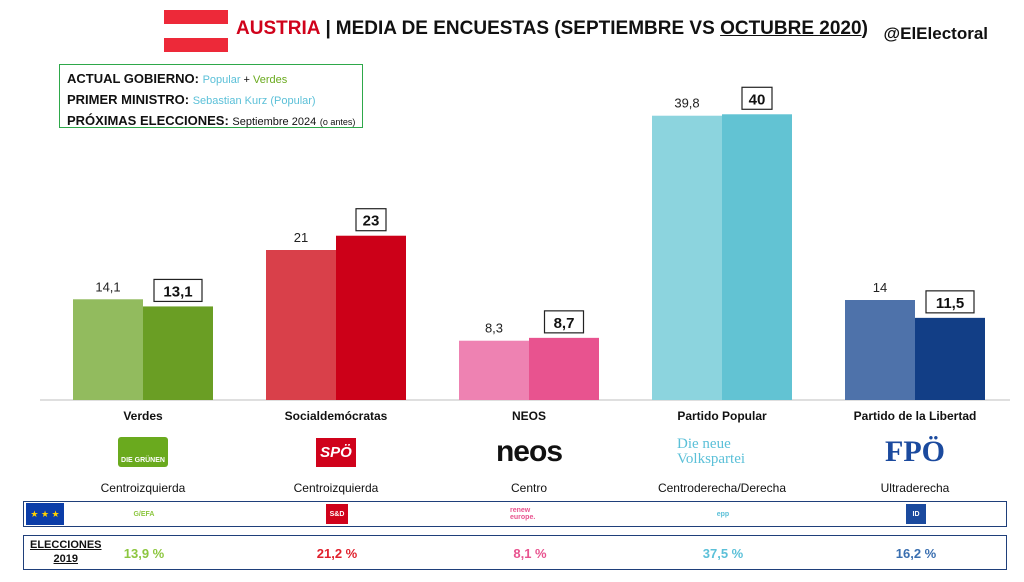 This screenshot has width=1024, height=582. What do you see at coordinates (278, 28) in the screenshot?
I see `title-country: AUSTRIA` at bounding box center [278, 28].